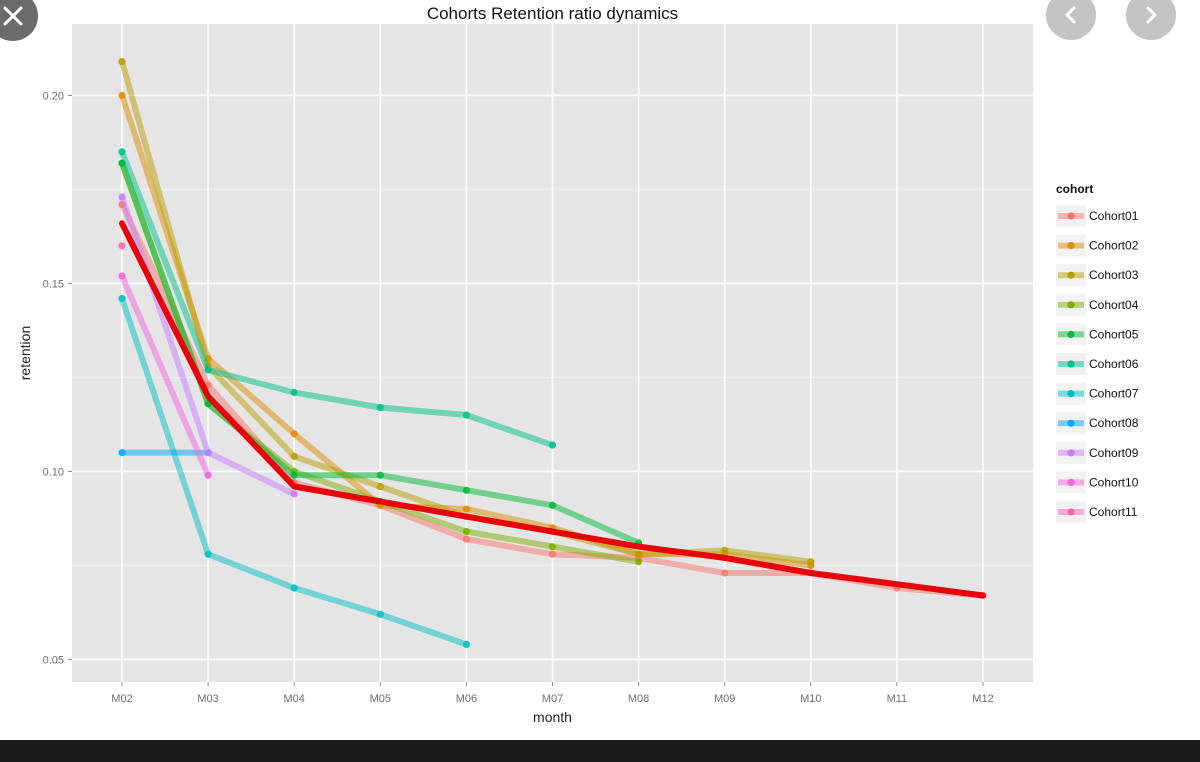 Image resolution: width=1200 pixels, height=762 pixels. I want to click on x-tick-label: M07, so click(552, 699).